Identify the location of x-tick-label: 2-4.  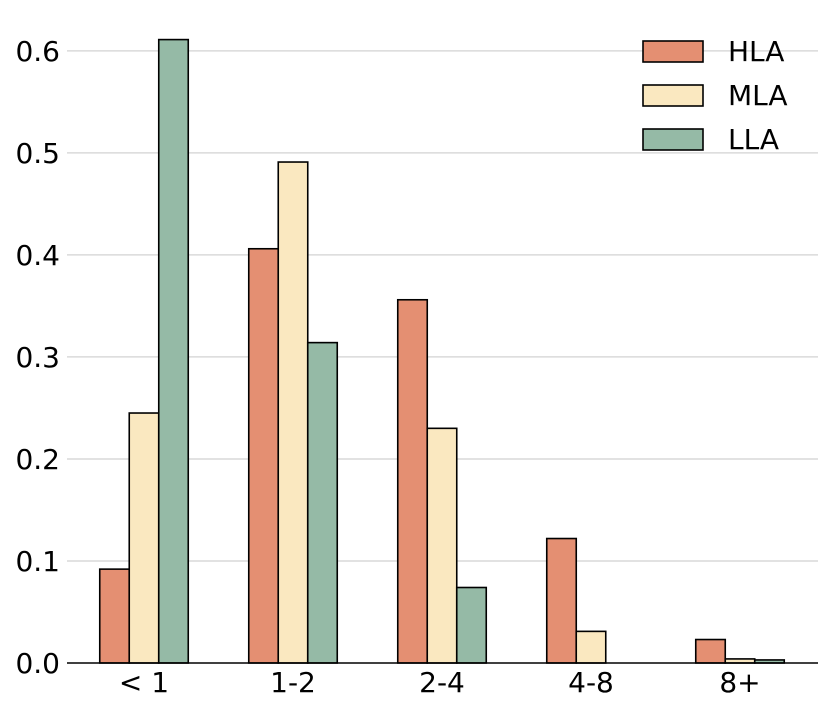
(442, 682).